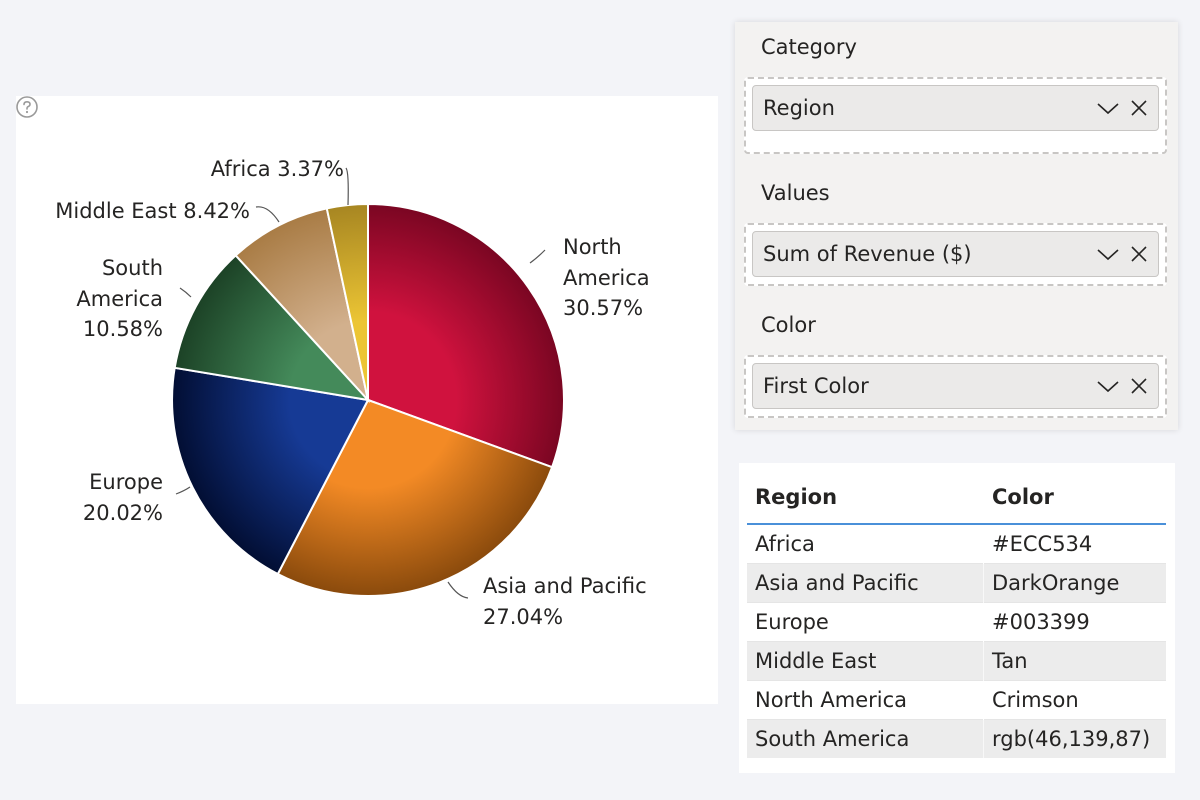  What do you see at coordinates (458, 590) in the screenshot?
I see `leader-asia-pacific` at bounding box center [458, 590].